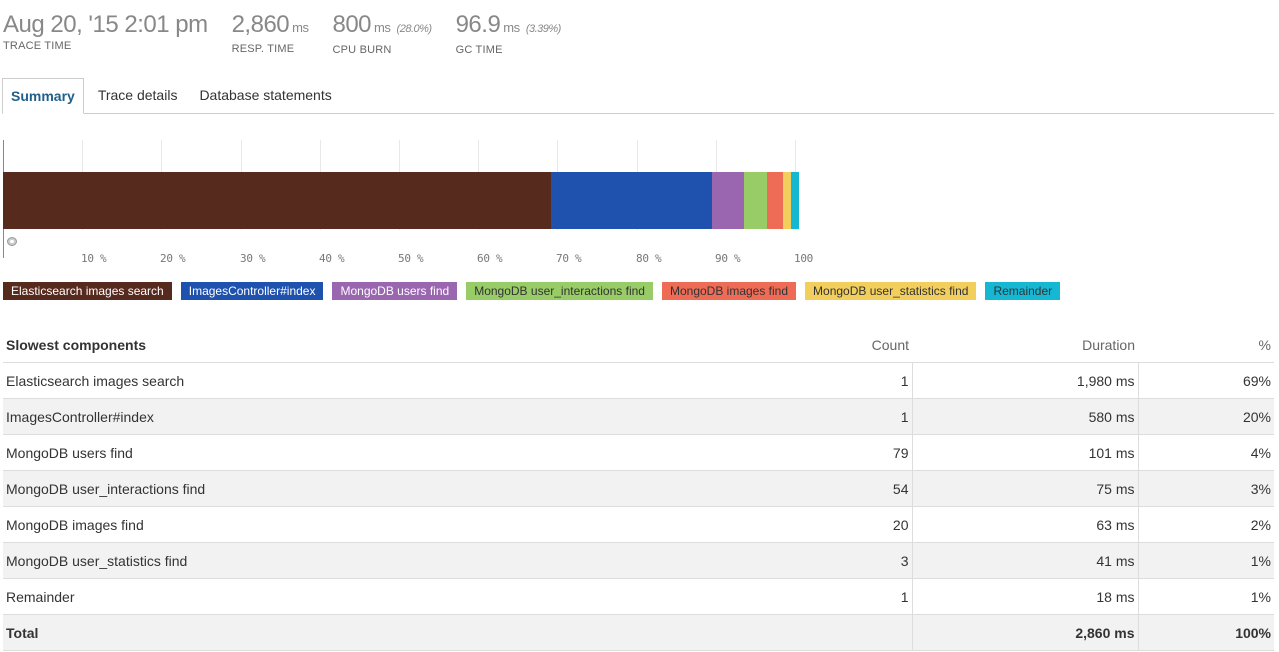 The width and height of the screenshot is (1279, 652). Describe the element at coordinates (137, 95) in the screenshot. I see `tab-trace-details: Trace details` at that location.